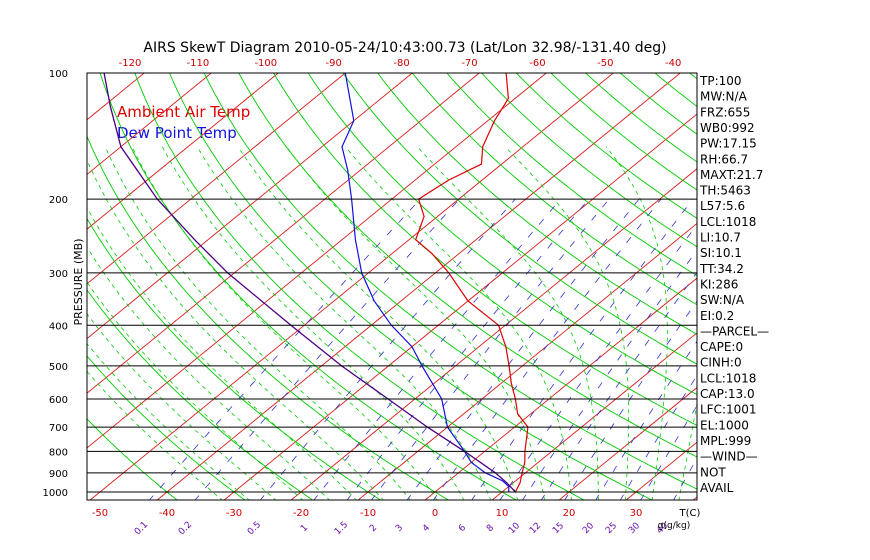  I want to click on pressure-tick-label: 300, so click(58, 274).